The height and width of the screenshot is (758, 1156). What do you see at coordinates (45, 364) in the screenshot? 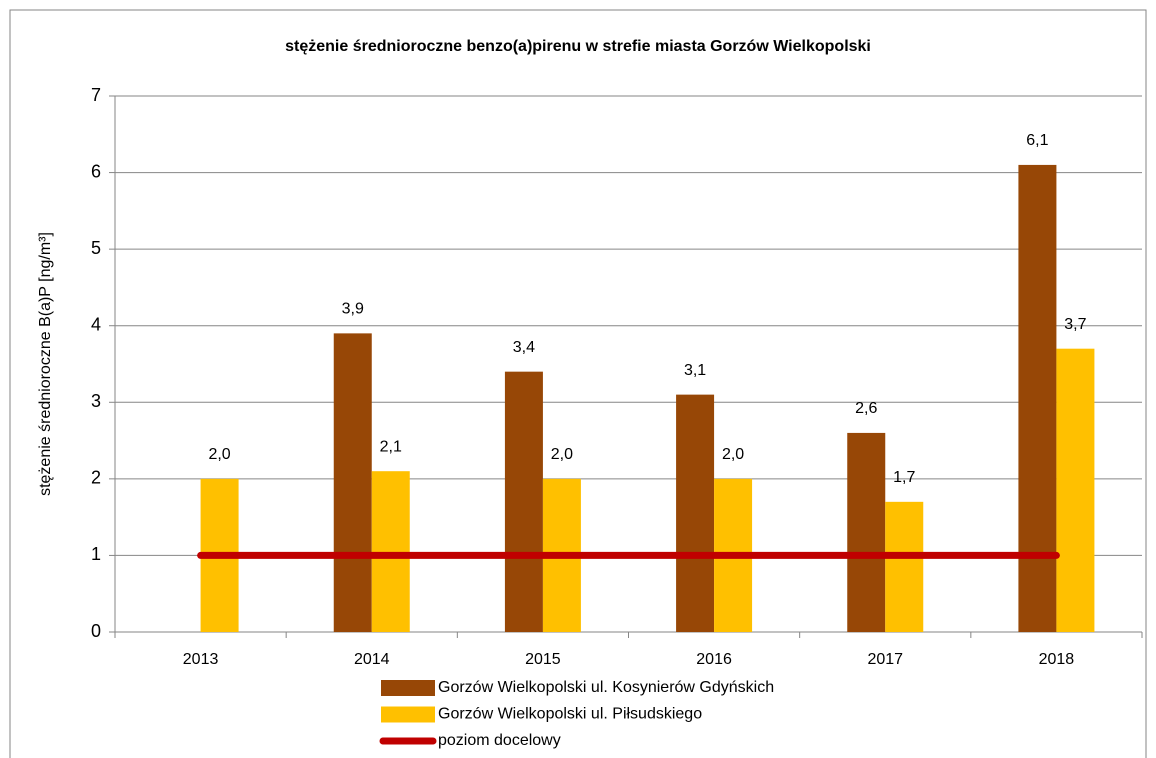
I see `y-axis-label: stężenie średnioroczne B(a)P [ng/m³]` at bounding box center [45, 364].